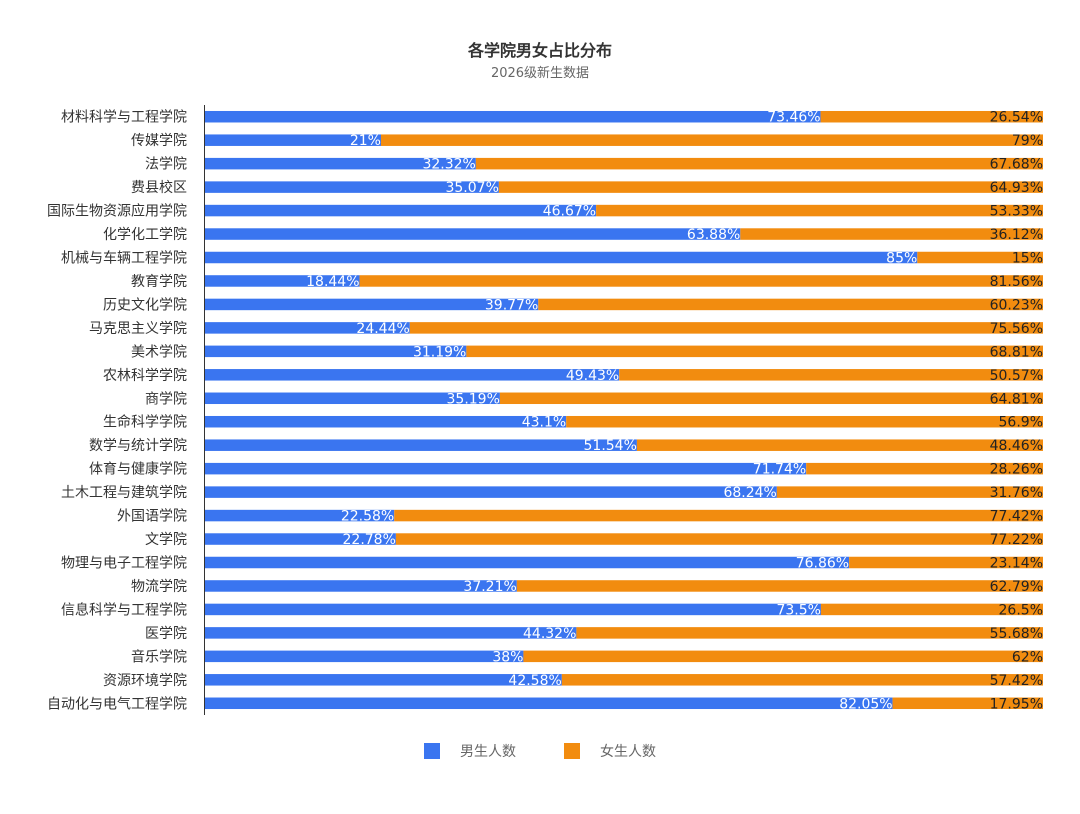 Image resolution: width=1080 pixels, height=814 pixels. Describe the element at coordinates (1016, 305) in the screenshot. I see `data-label-female: 60.23%` at that location.